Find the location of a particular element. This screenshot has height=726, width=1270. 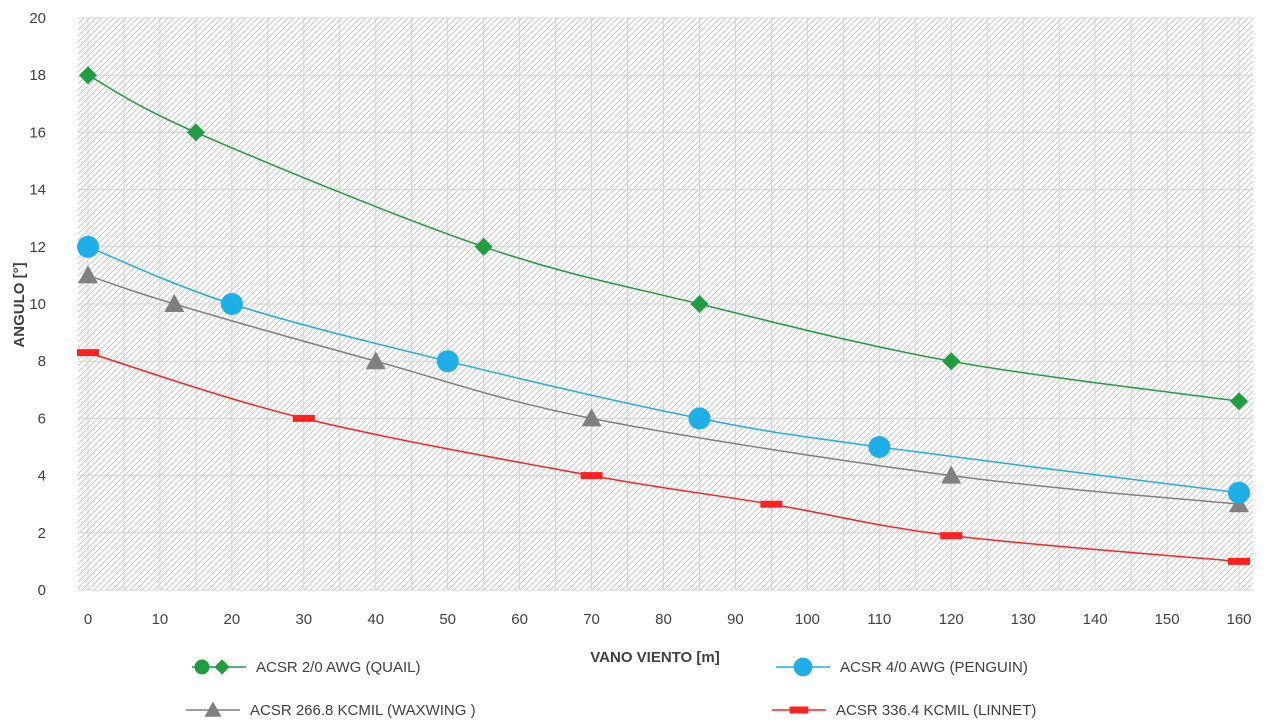

x-tick-label: 80 is located at coordinates (663, 619).